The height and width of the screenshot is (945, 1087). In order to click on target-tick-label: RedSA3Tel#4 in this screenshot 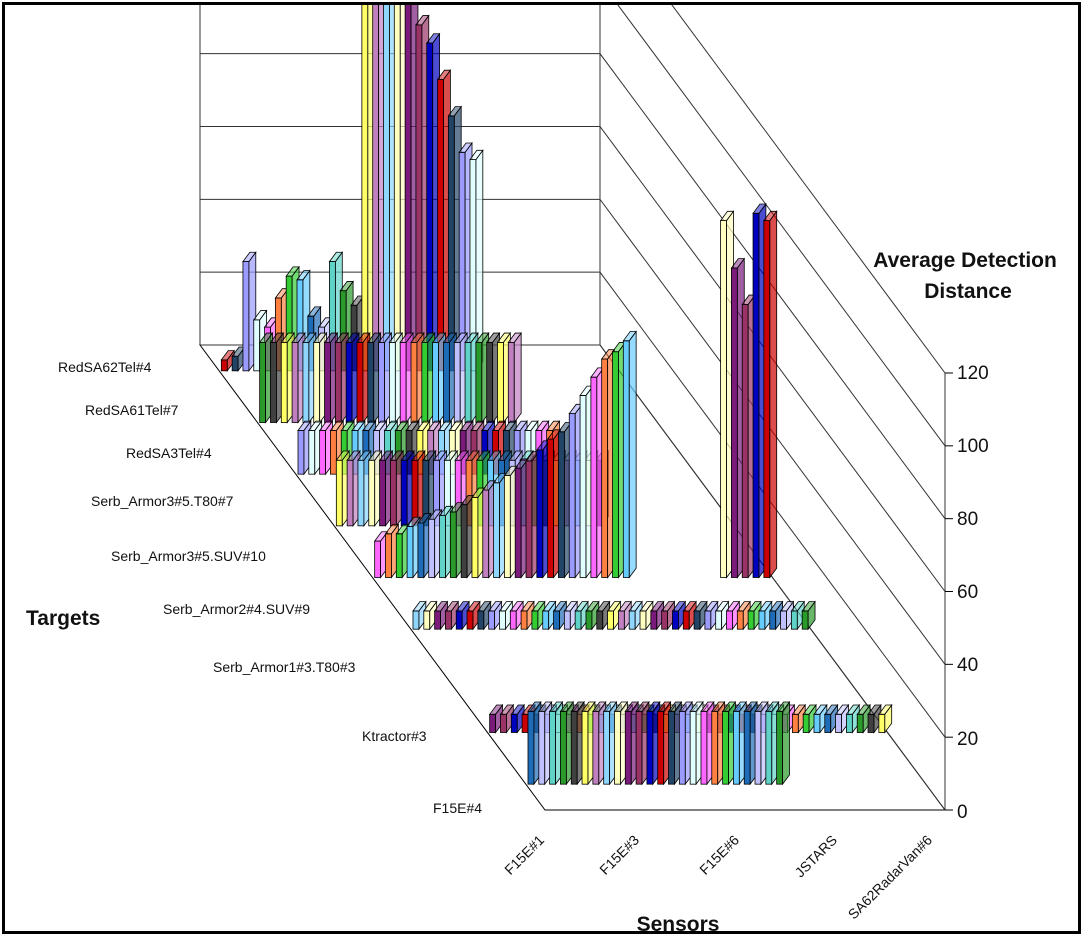, I will do `click(169, 453)`.